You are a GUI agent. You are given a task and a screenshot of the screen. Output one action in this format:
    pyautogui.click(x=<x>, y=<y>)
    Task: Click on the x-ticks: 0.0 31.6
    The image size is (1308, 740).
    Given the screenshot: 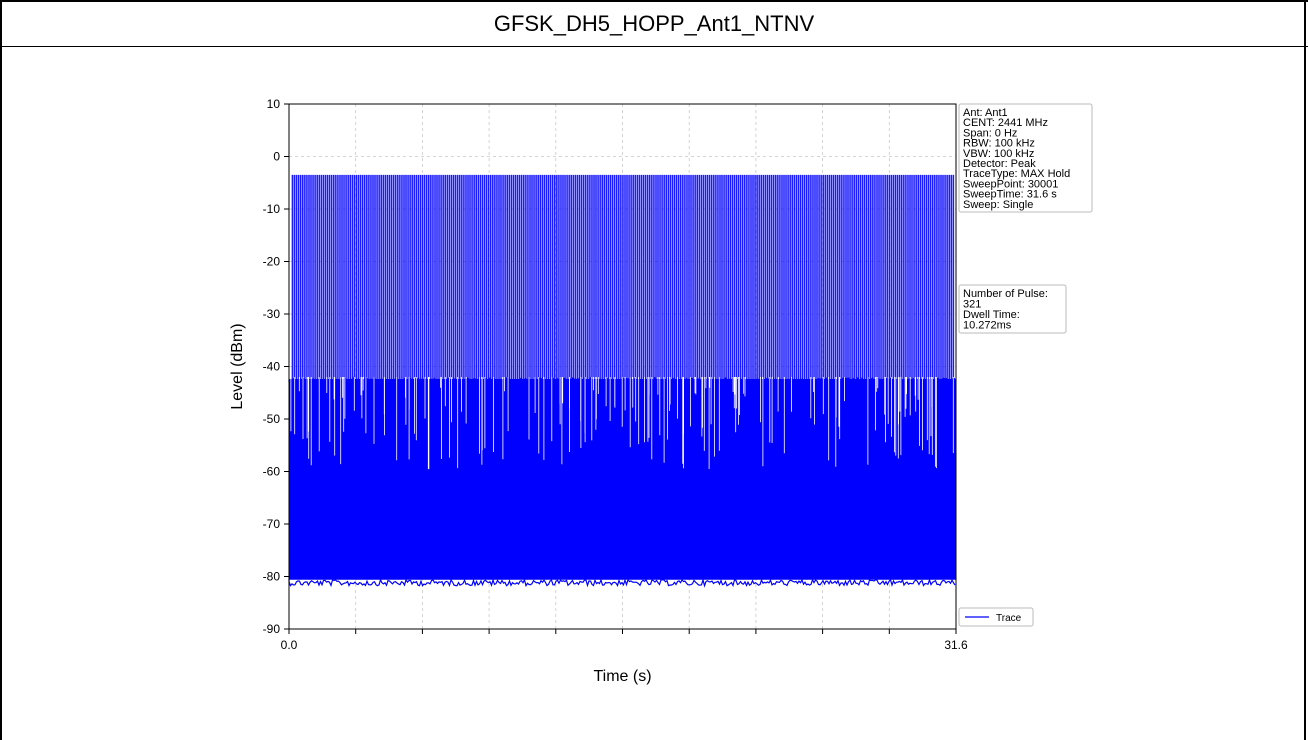 What is the action you would take?
    pyautogui.click(x=624, y=640)
    